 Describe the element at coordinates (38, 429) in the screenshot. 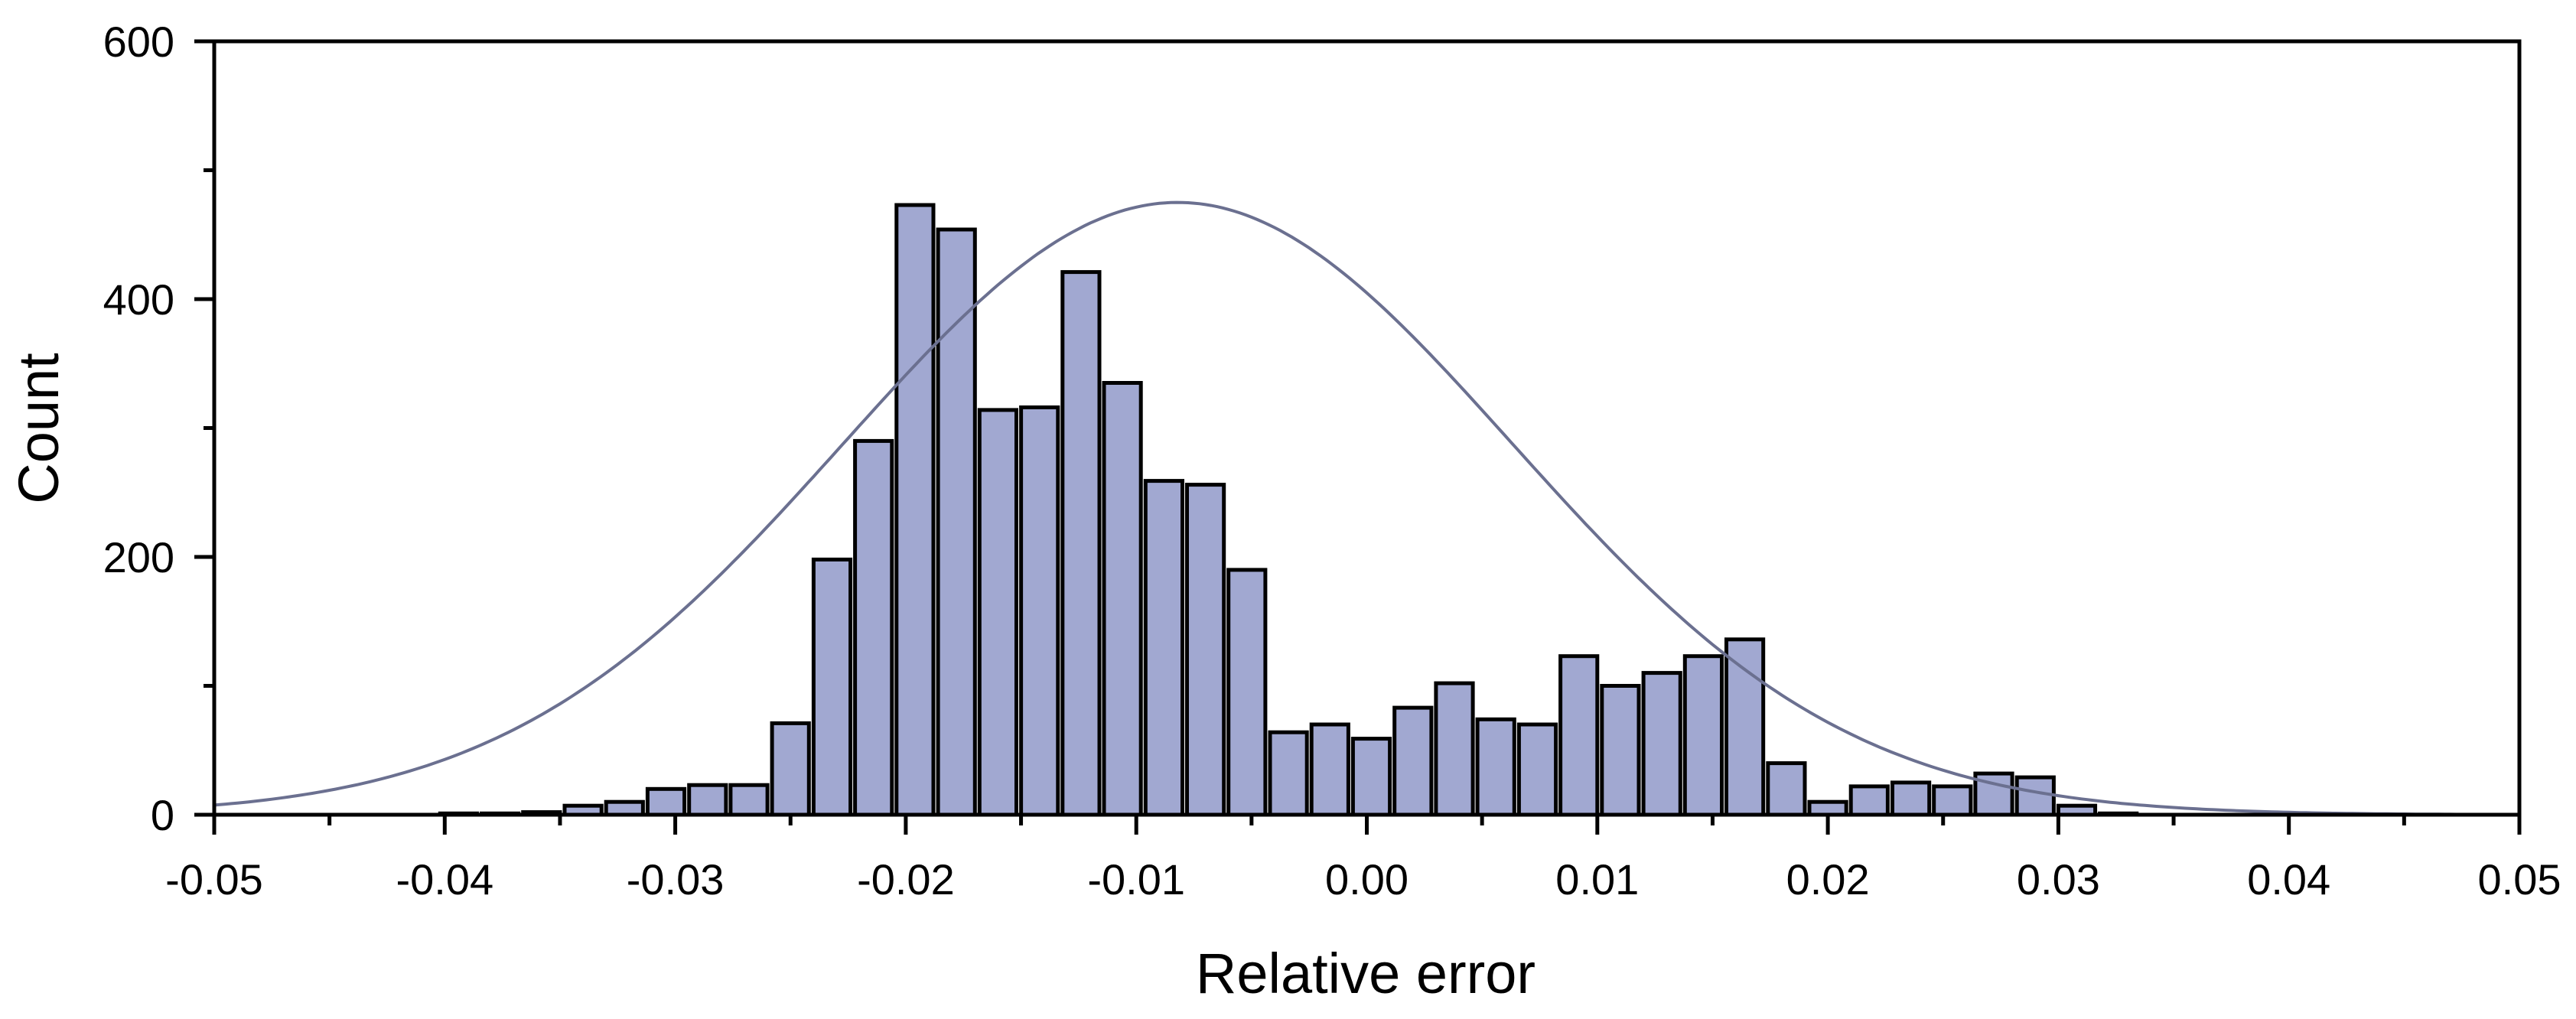

I see `y-axis-title: Count` at that location.